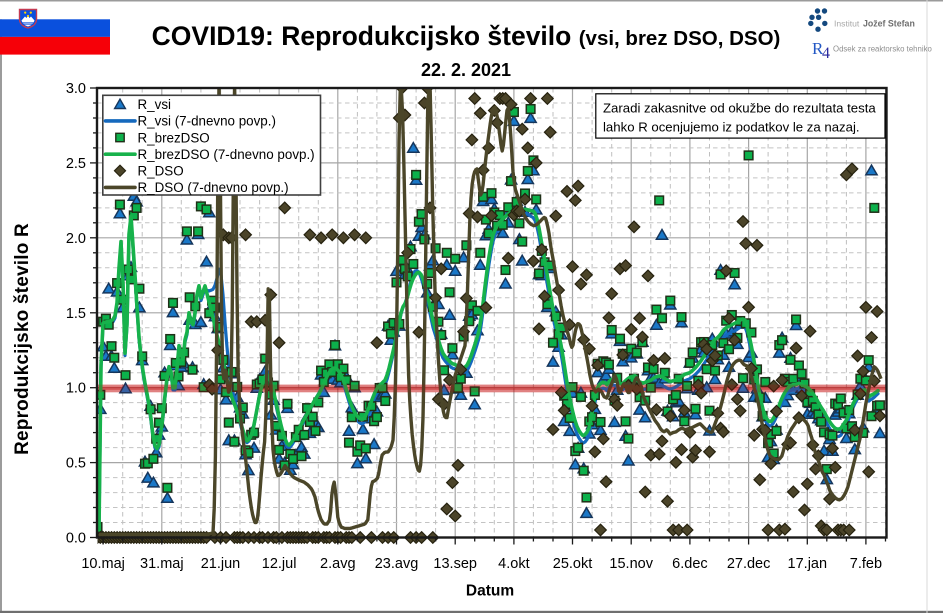 The height and width of the screenshot is (613, 943). I want to click on svg-text: R_vsi, so click(155, 104).